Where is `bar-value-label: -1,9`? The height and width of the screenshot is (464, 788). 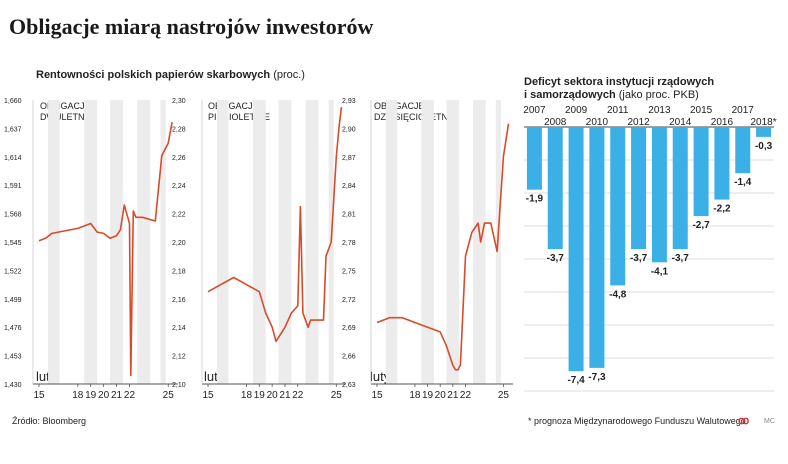 bar-value-label: -1,9 is located at coordinates (535, 199).